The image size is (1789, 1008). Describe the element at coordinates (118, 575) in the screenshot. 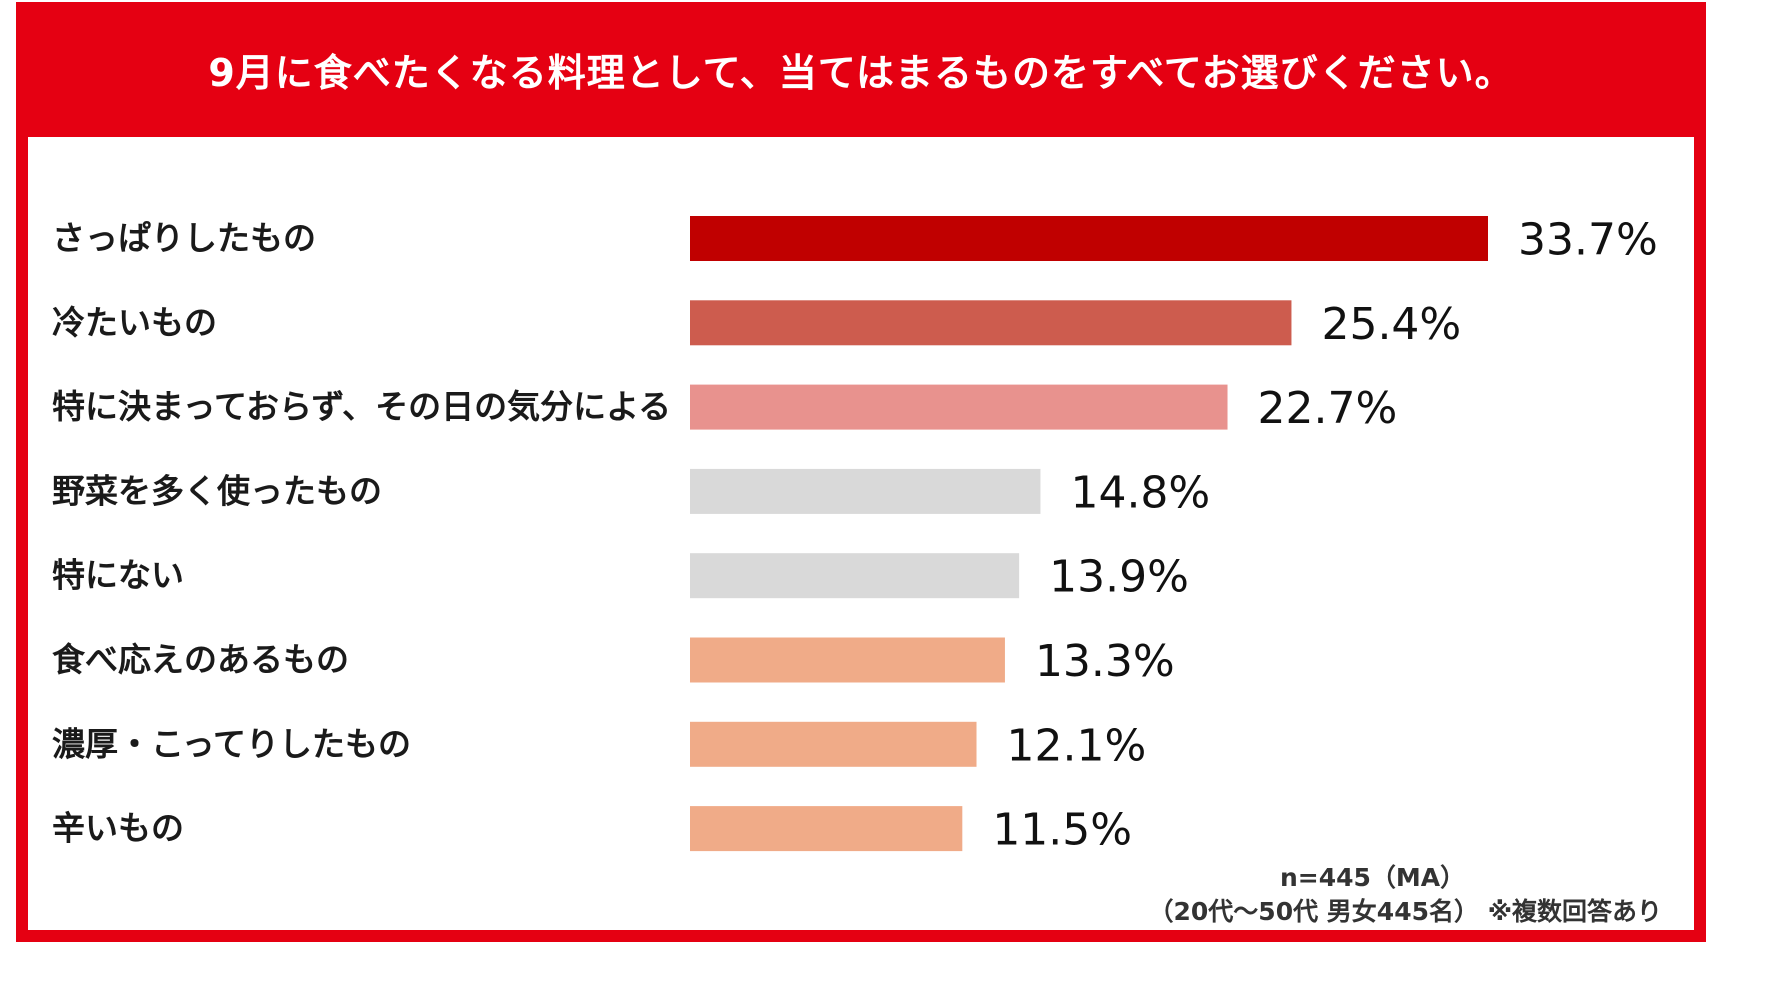

I see `category-label: 特にない` at that location.